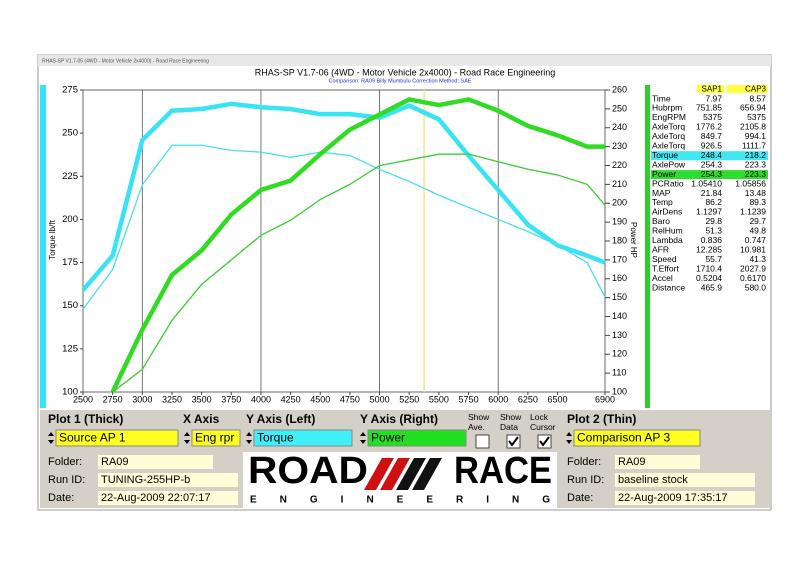  What do you see at coordinates (633, 240) in the screenshot?
I see `y2-axis-label: Power HP` at bounding box center [633, 240].